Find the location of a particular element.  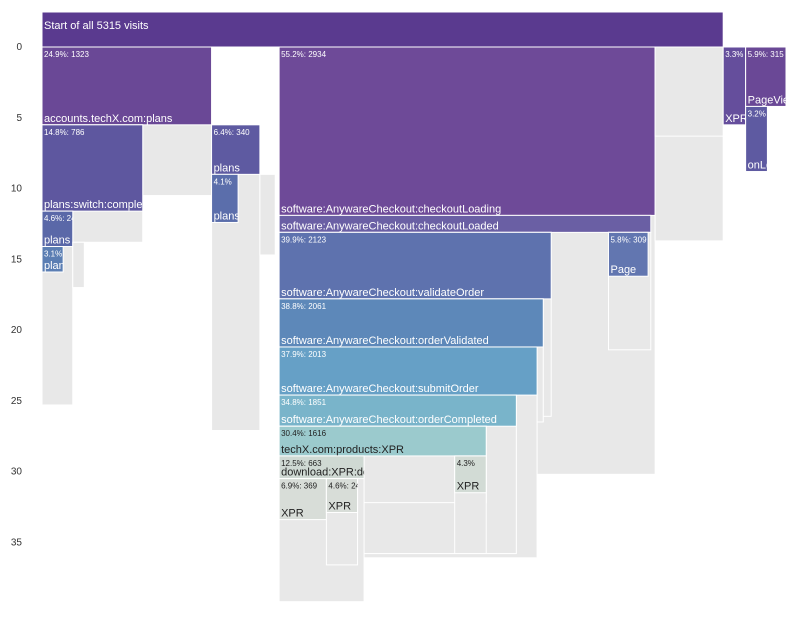

node-bar-so is located at coordinates (408, 371).